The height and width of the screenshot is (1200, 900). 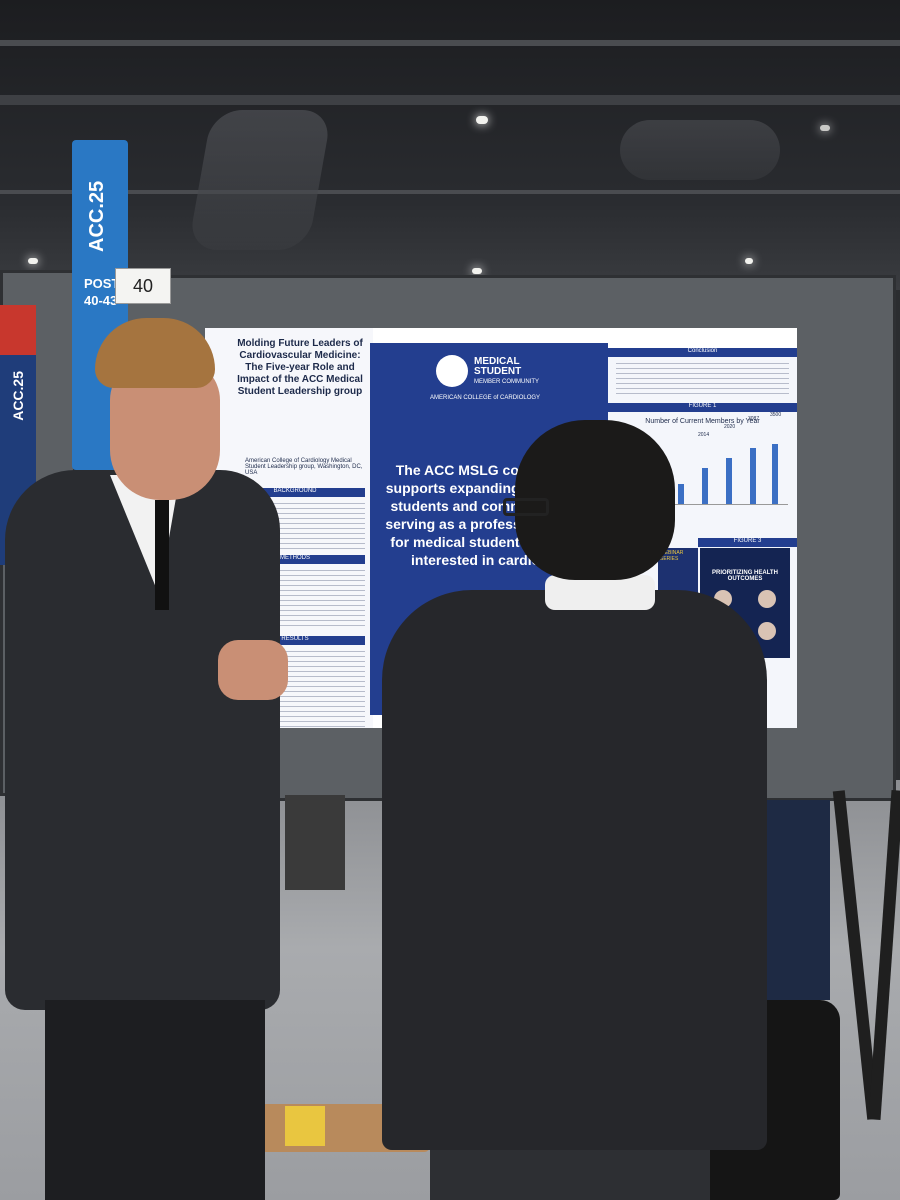 I want to click on background-person, so click(x=315, y=842).